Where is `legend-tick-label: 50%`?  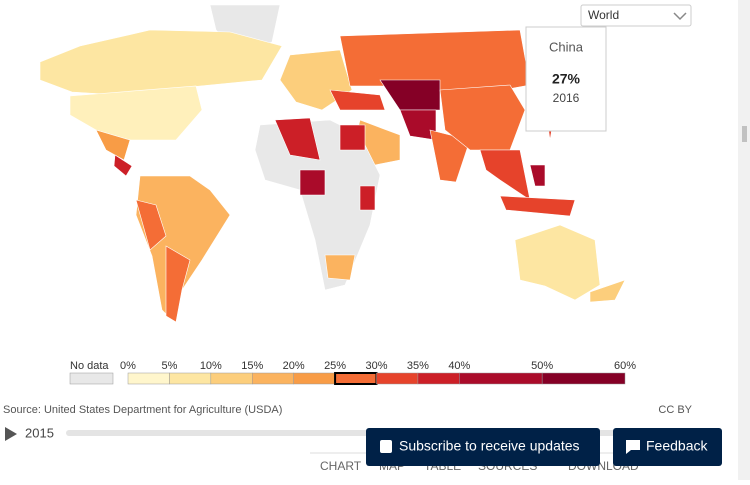
legend-tick-label: 50% is located at coordinates (542, 366).